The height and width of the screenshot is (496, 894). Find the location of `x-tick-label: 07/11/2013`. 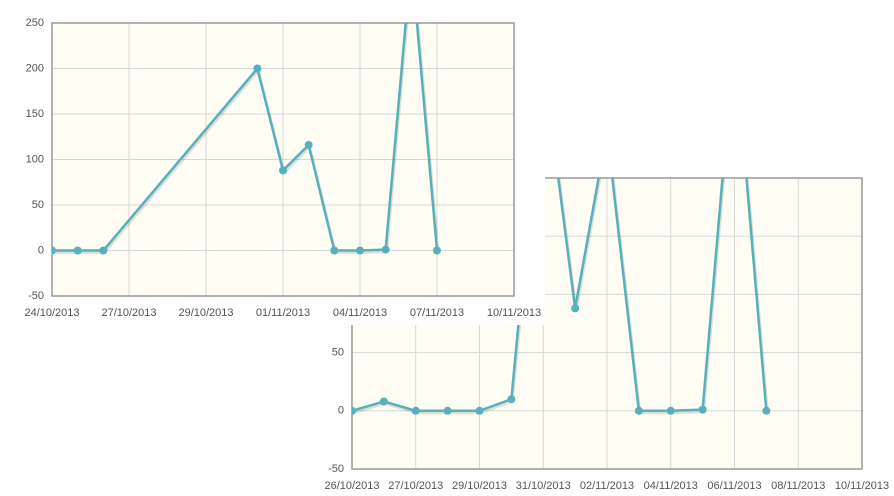

x-tick-label: 07/11/2013 is located at coordinates (437, 313).